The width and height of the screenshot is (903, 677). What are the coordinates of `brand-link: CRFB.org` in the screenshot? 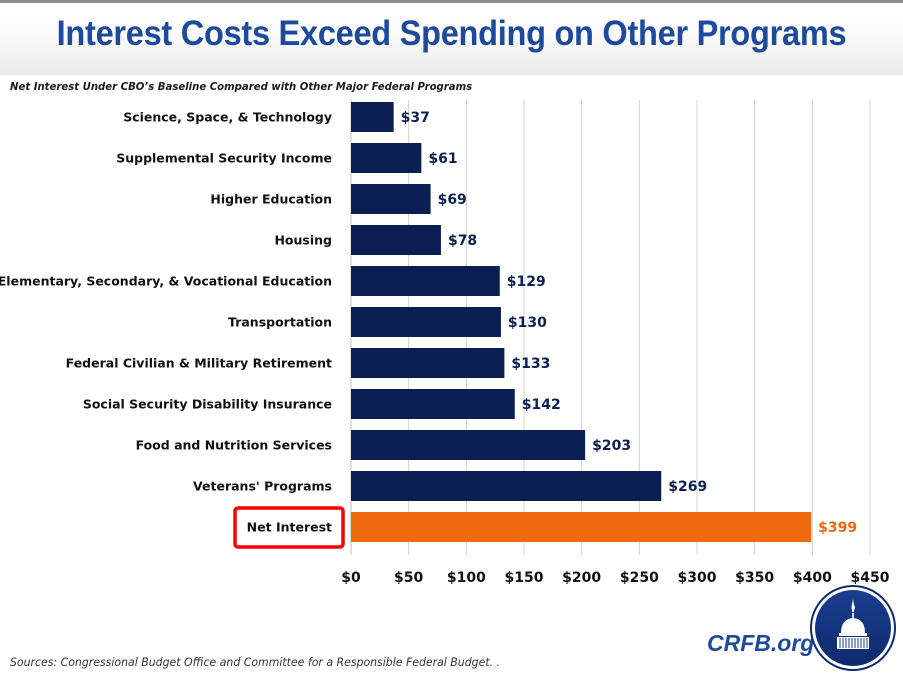 It's located at (761, 643).